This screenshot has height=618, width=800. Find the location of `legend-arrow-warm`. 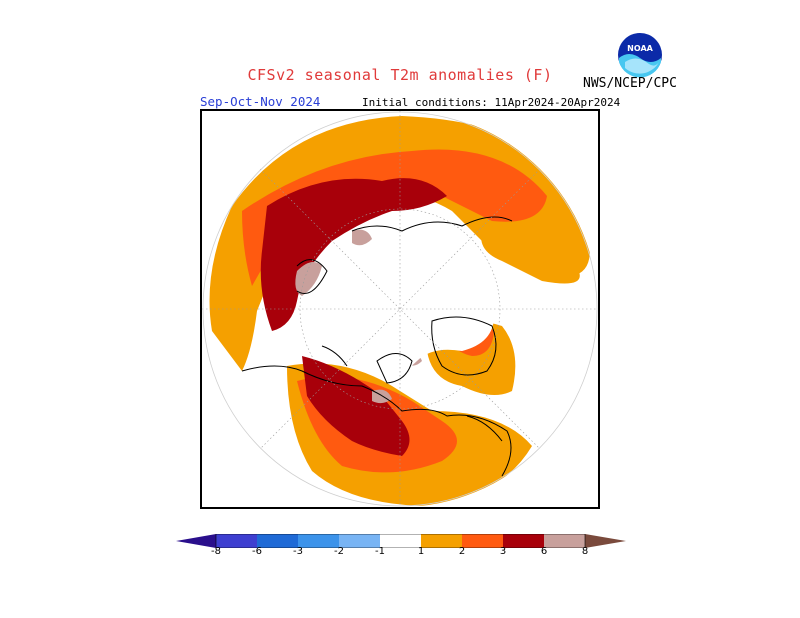

legend-arrow-warm is located at coordinates (605, 541).